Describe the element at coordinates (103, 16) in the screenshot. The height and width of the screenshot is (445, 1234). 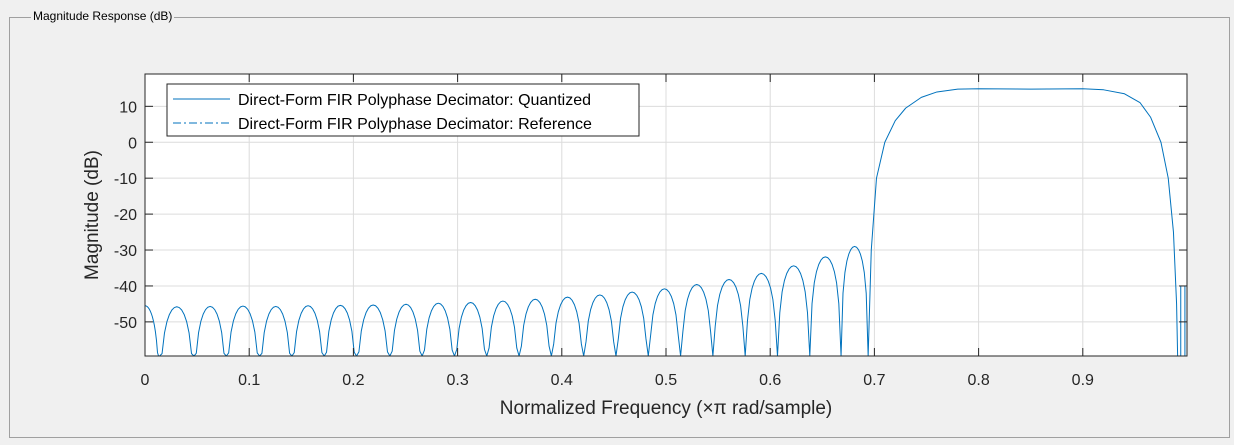
I see `panel-title: Magnitude Response (dB)` at that location.